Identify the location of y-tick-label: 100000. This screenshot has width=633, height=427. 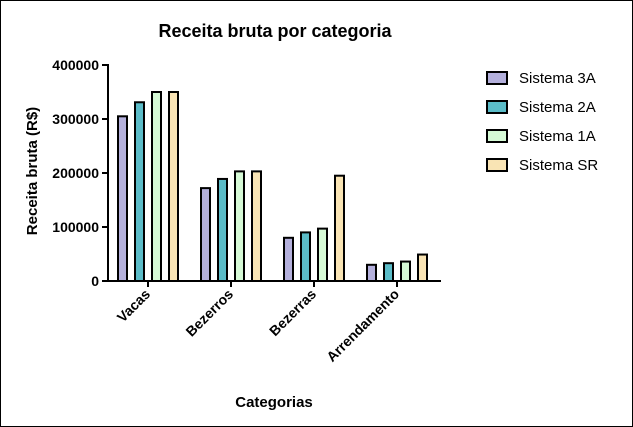
(75, 227).